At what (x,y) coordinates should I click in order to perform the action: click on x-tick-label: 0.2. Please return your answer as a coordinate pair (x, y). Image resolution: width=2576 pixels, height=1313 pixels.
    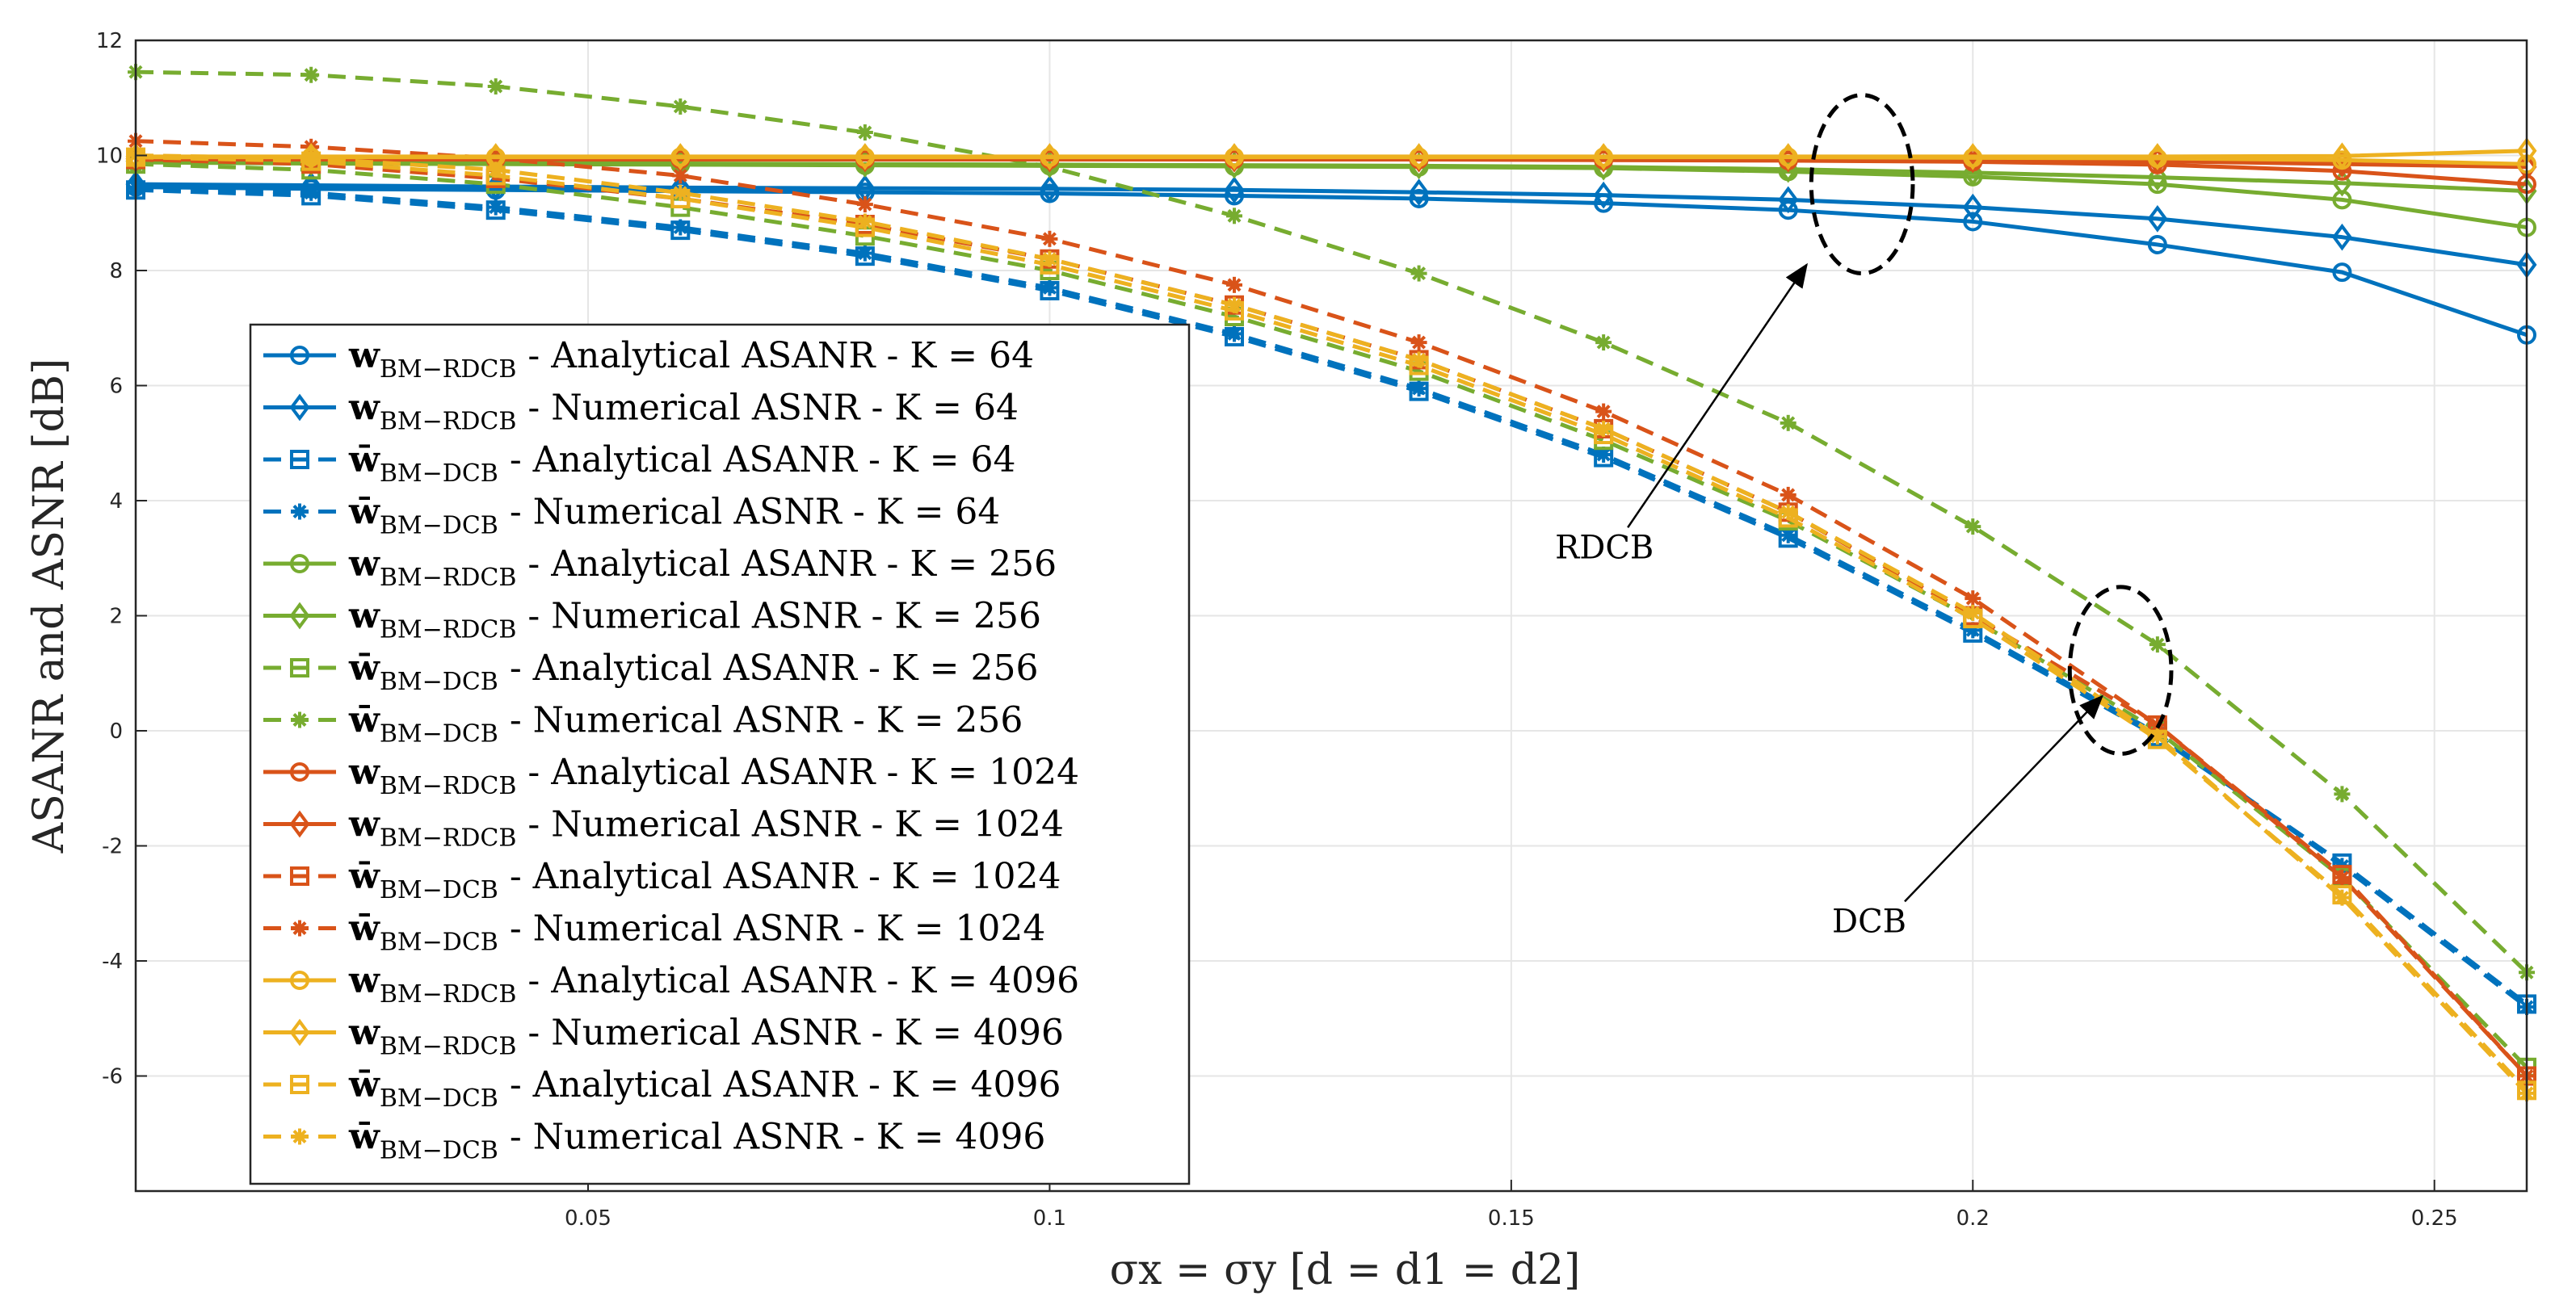
    Looking at the image, I should click on (1973, 1218).